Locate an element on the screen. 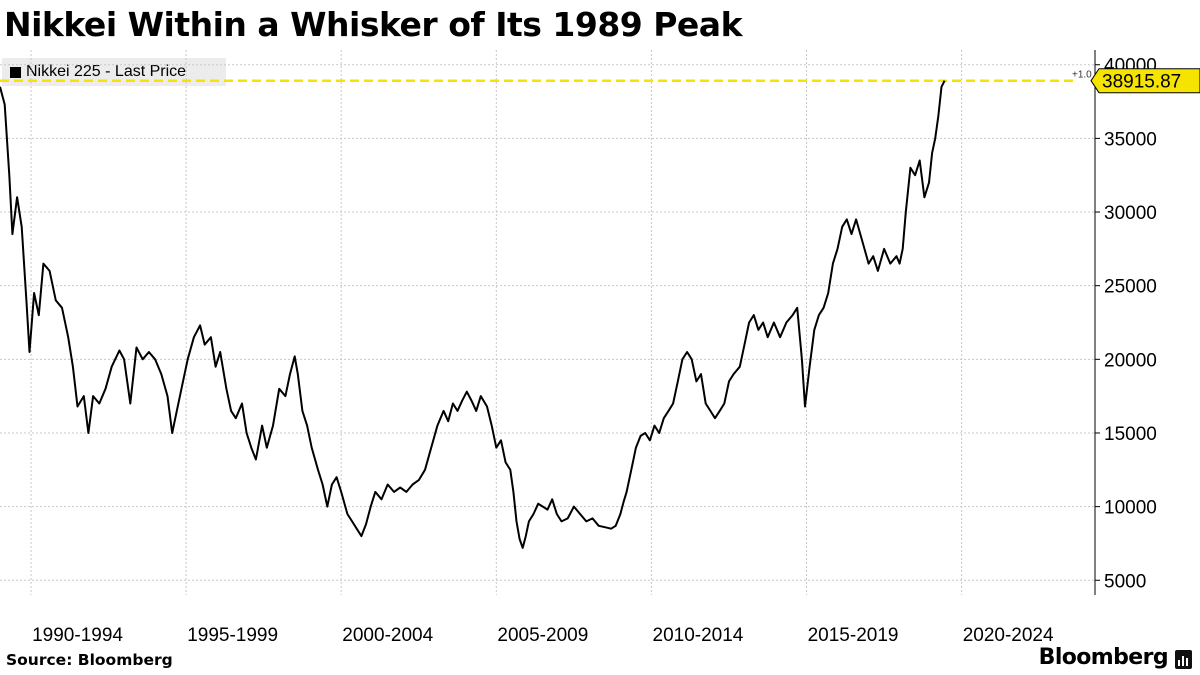 This screenshot has width=1200, height=675. source-note: Source: Bloomberg is located at coordinates (89, 660).